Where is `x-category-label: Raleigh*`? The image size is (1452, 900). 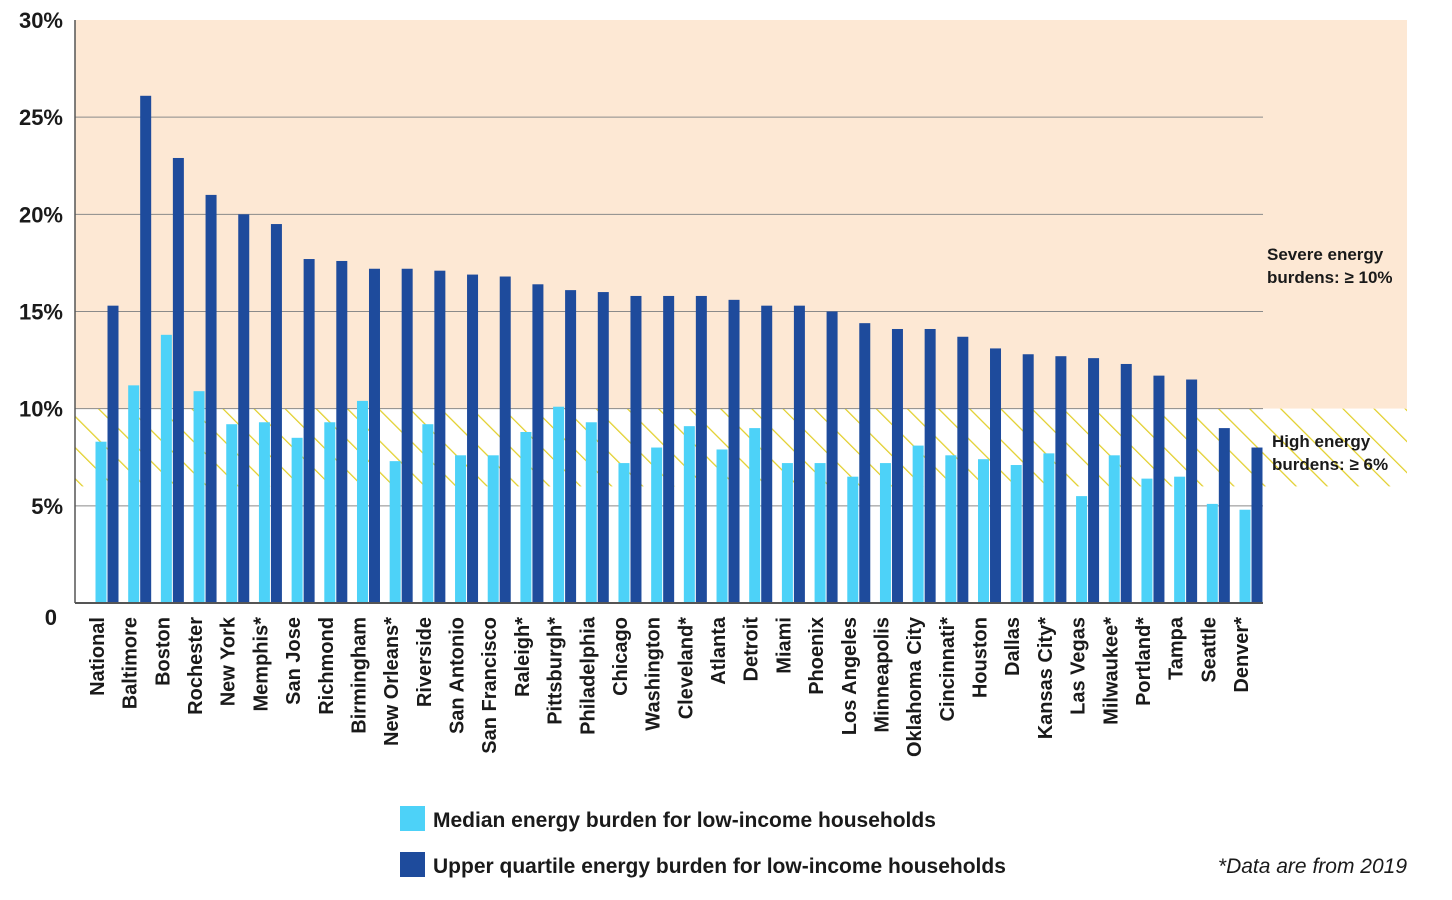
x-category-label: Raleigh* is located at coordinates (523, 657).